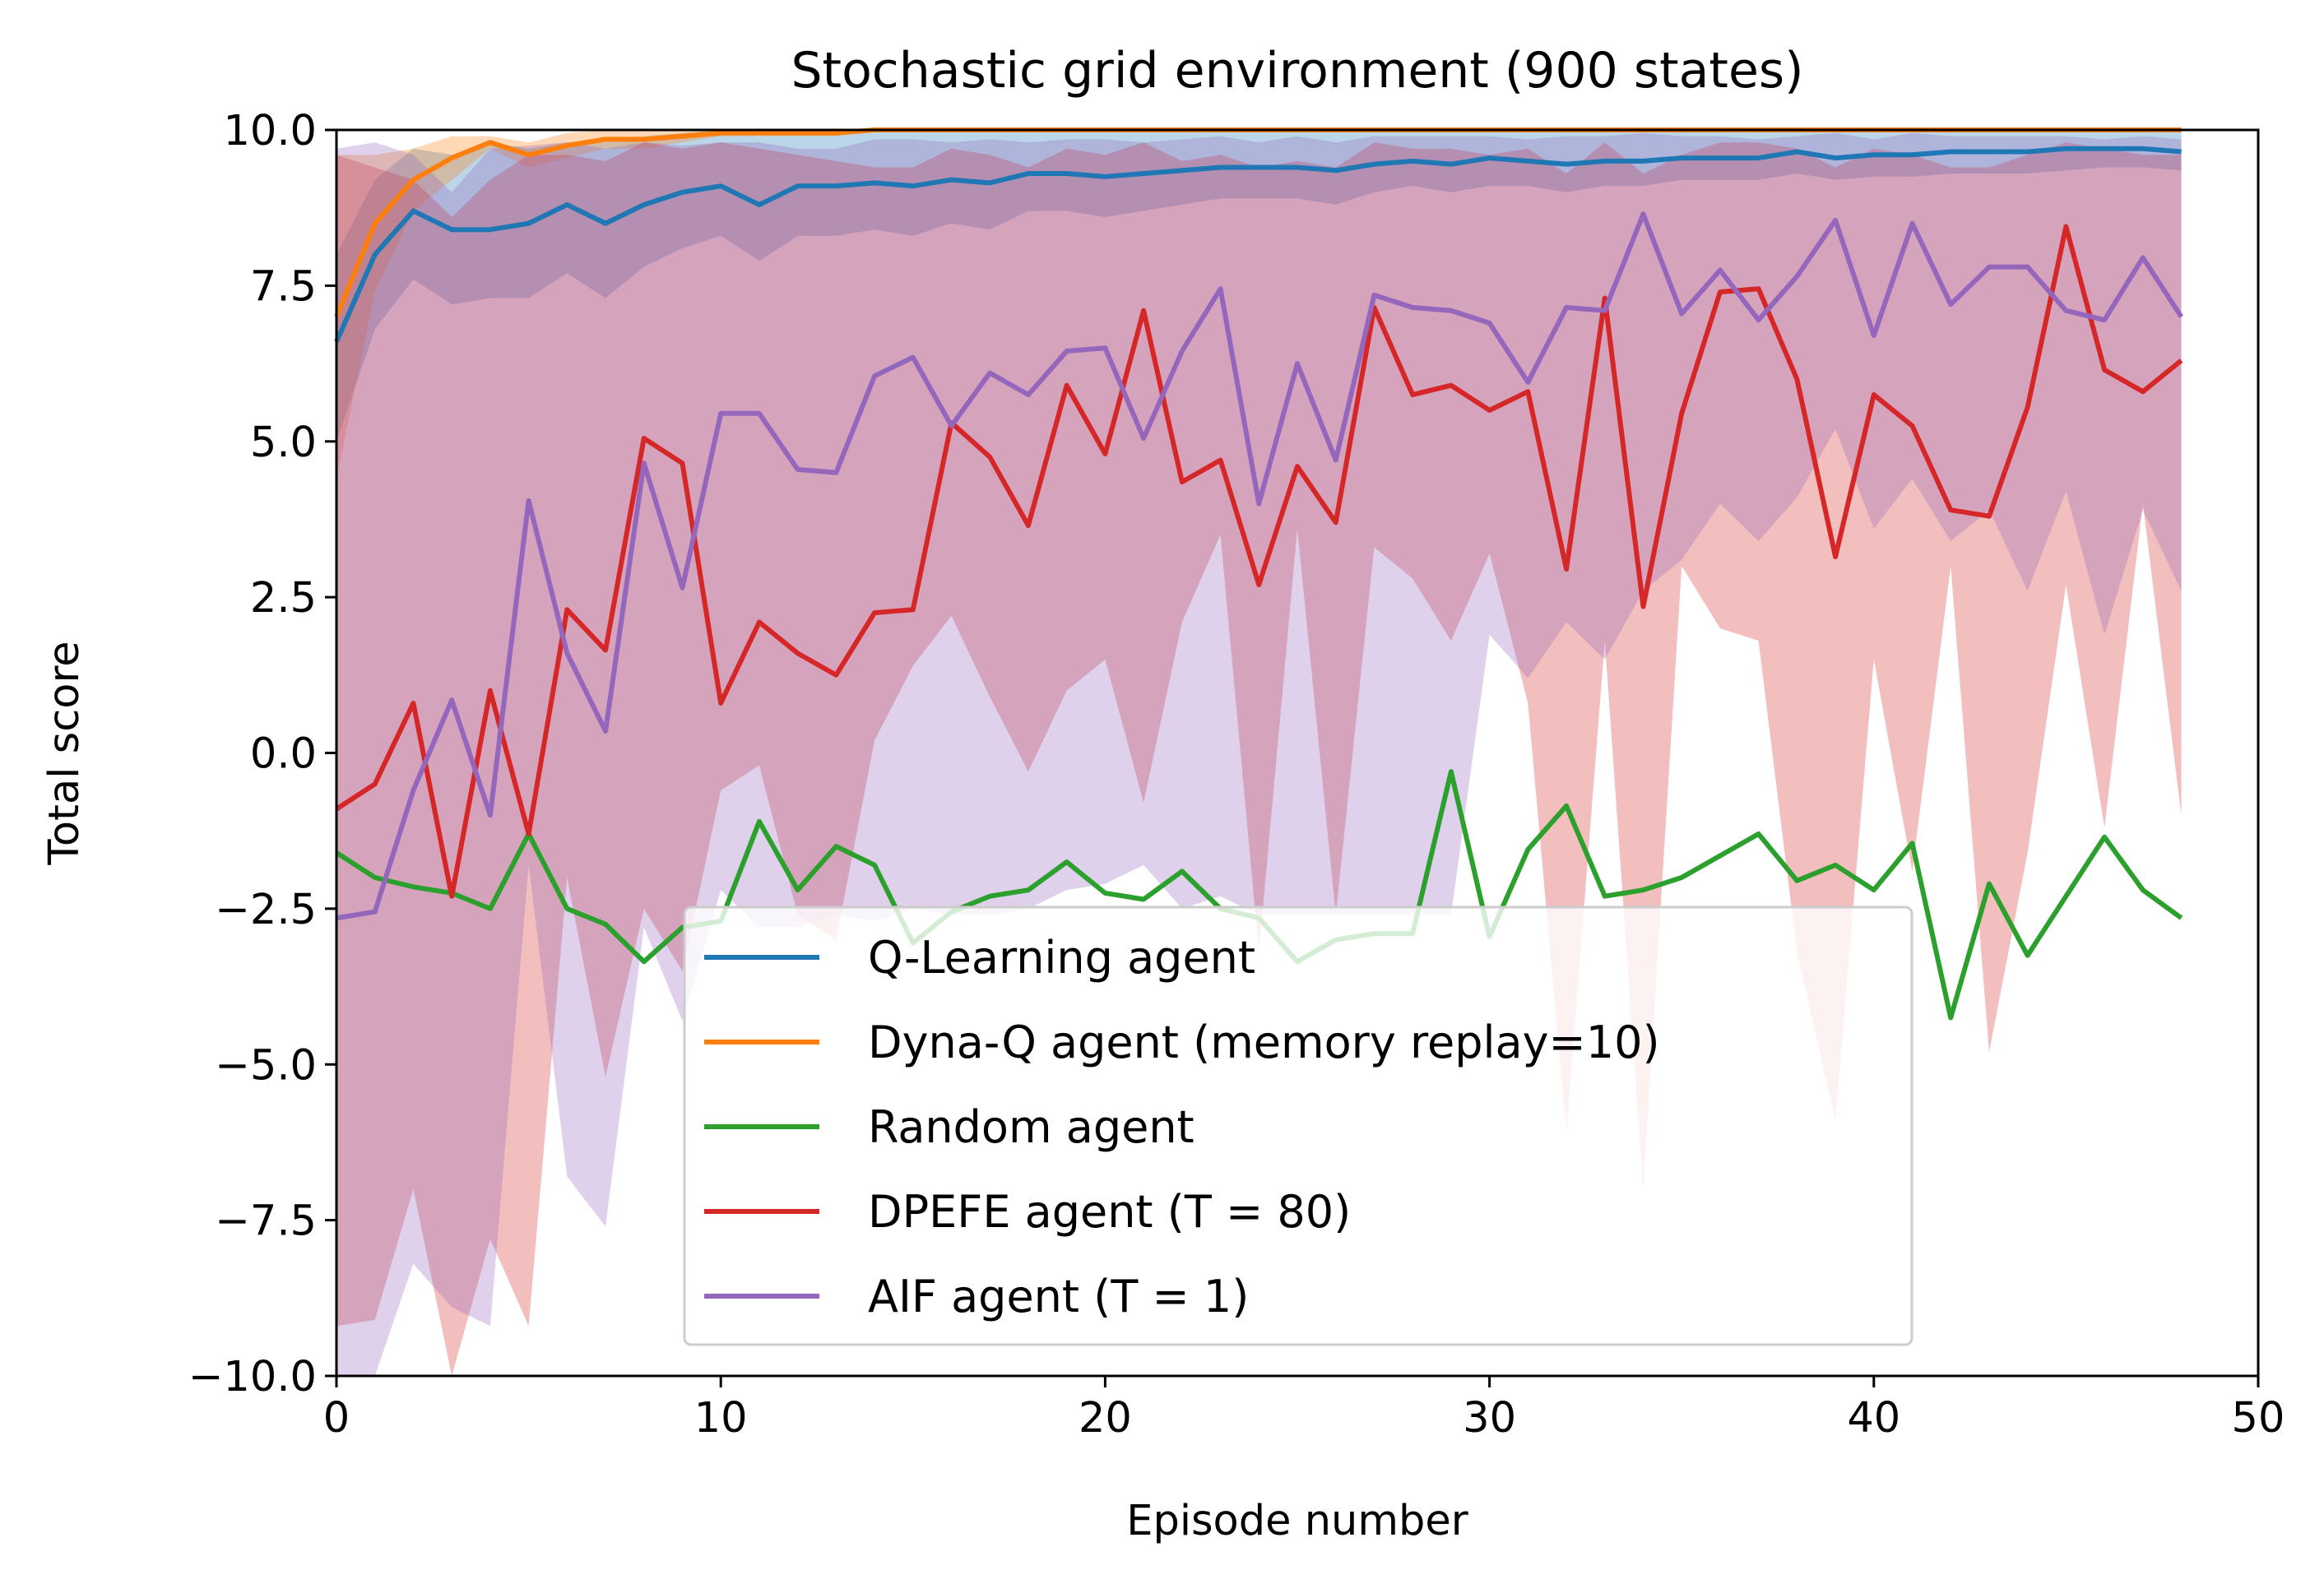 The image size is (2324, 1584). Describe the element at coordinates (721, 1418) in the screenshot. I see `x-tick-label: 10` at that location.